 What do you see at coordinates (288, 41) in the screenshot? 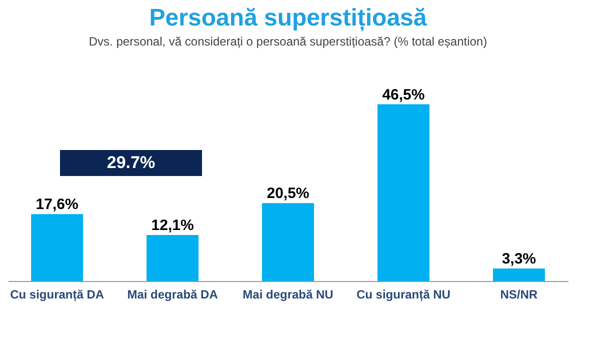
I see `chart-subtitle: Dvs. personal, vă considerați o persoană superstițioasă? (% total eșantion)` at bounding box center [288, 41].